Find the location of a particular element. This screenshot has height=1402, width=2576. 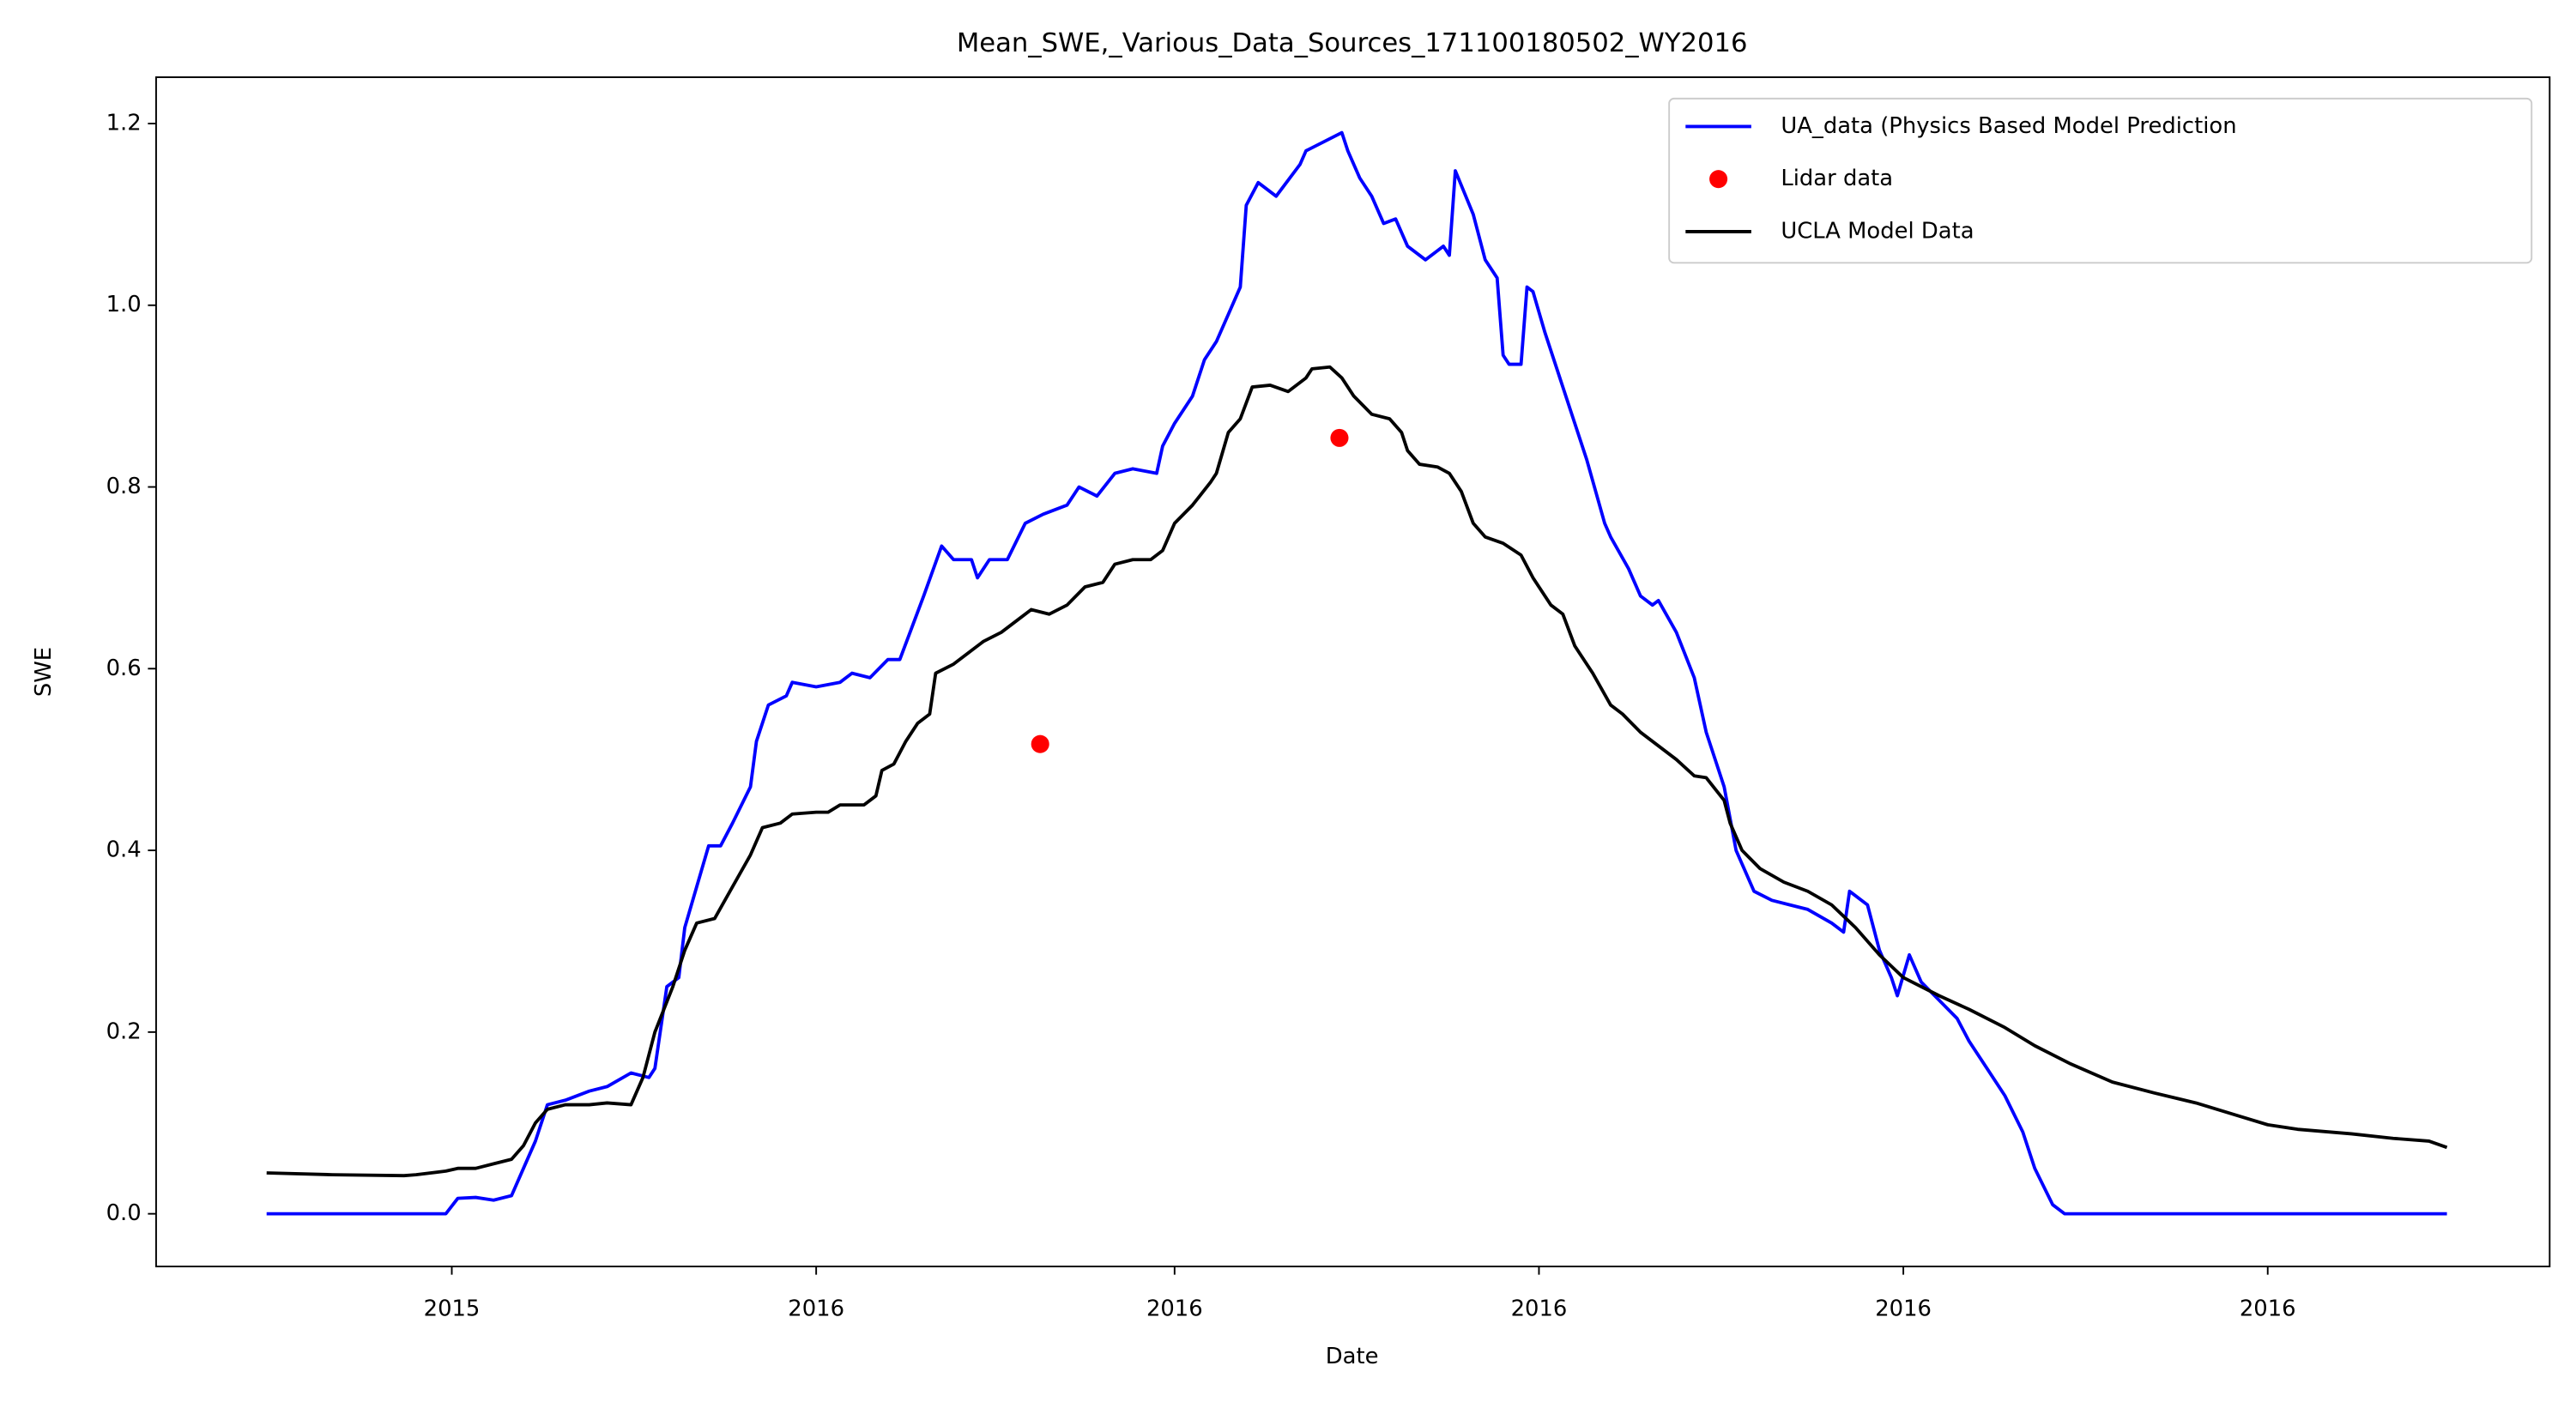

legend-label: UA_data (Physics Based Model Prediction is located at coordinates (2009, 126).